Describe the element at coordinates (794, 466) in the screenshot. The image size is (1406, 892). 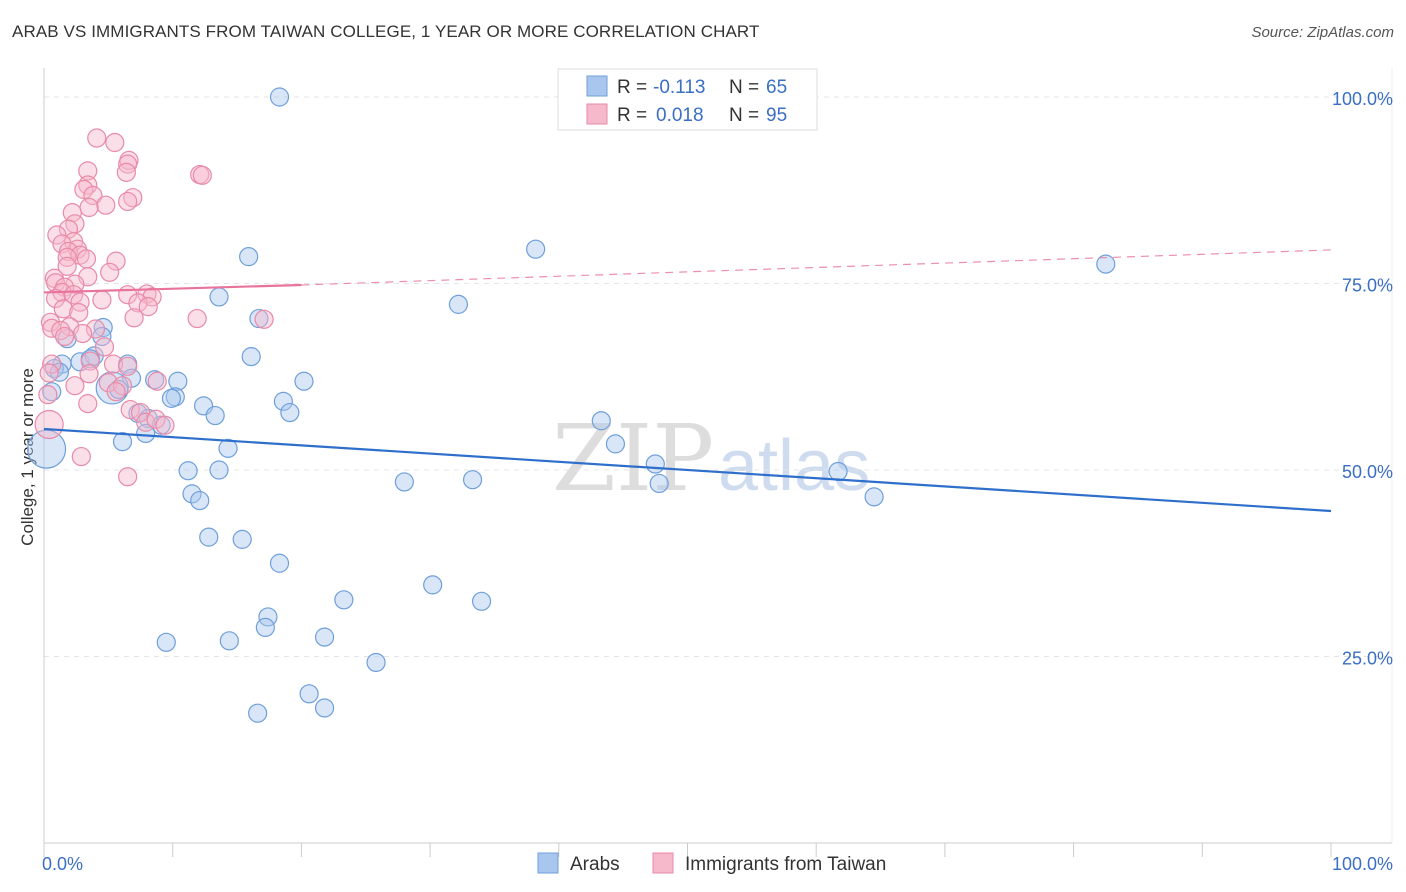
I see `watermark-atlas: atlas` at that location.